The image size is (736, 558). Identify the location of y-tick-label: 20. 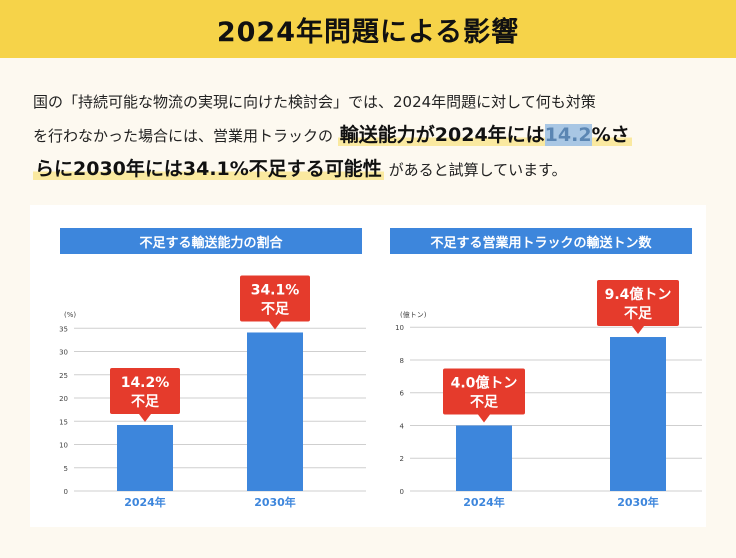
(63, 399).